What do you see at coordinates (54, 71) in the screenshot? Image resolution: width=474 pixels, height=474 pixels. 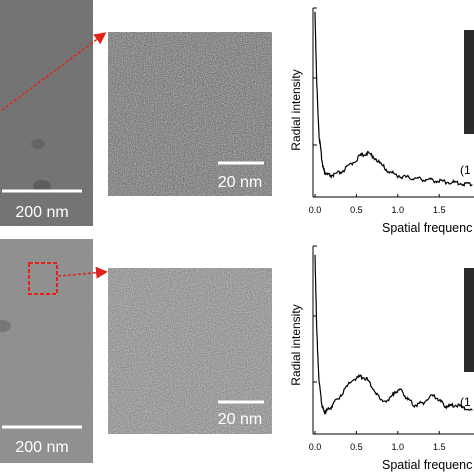 I see `callout-arrow-top` at bounding box center [54, 71].